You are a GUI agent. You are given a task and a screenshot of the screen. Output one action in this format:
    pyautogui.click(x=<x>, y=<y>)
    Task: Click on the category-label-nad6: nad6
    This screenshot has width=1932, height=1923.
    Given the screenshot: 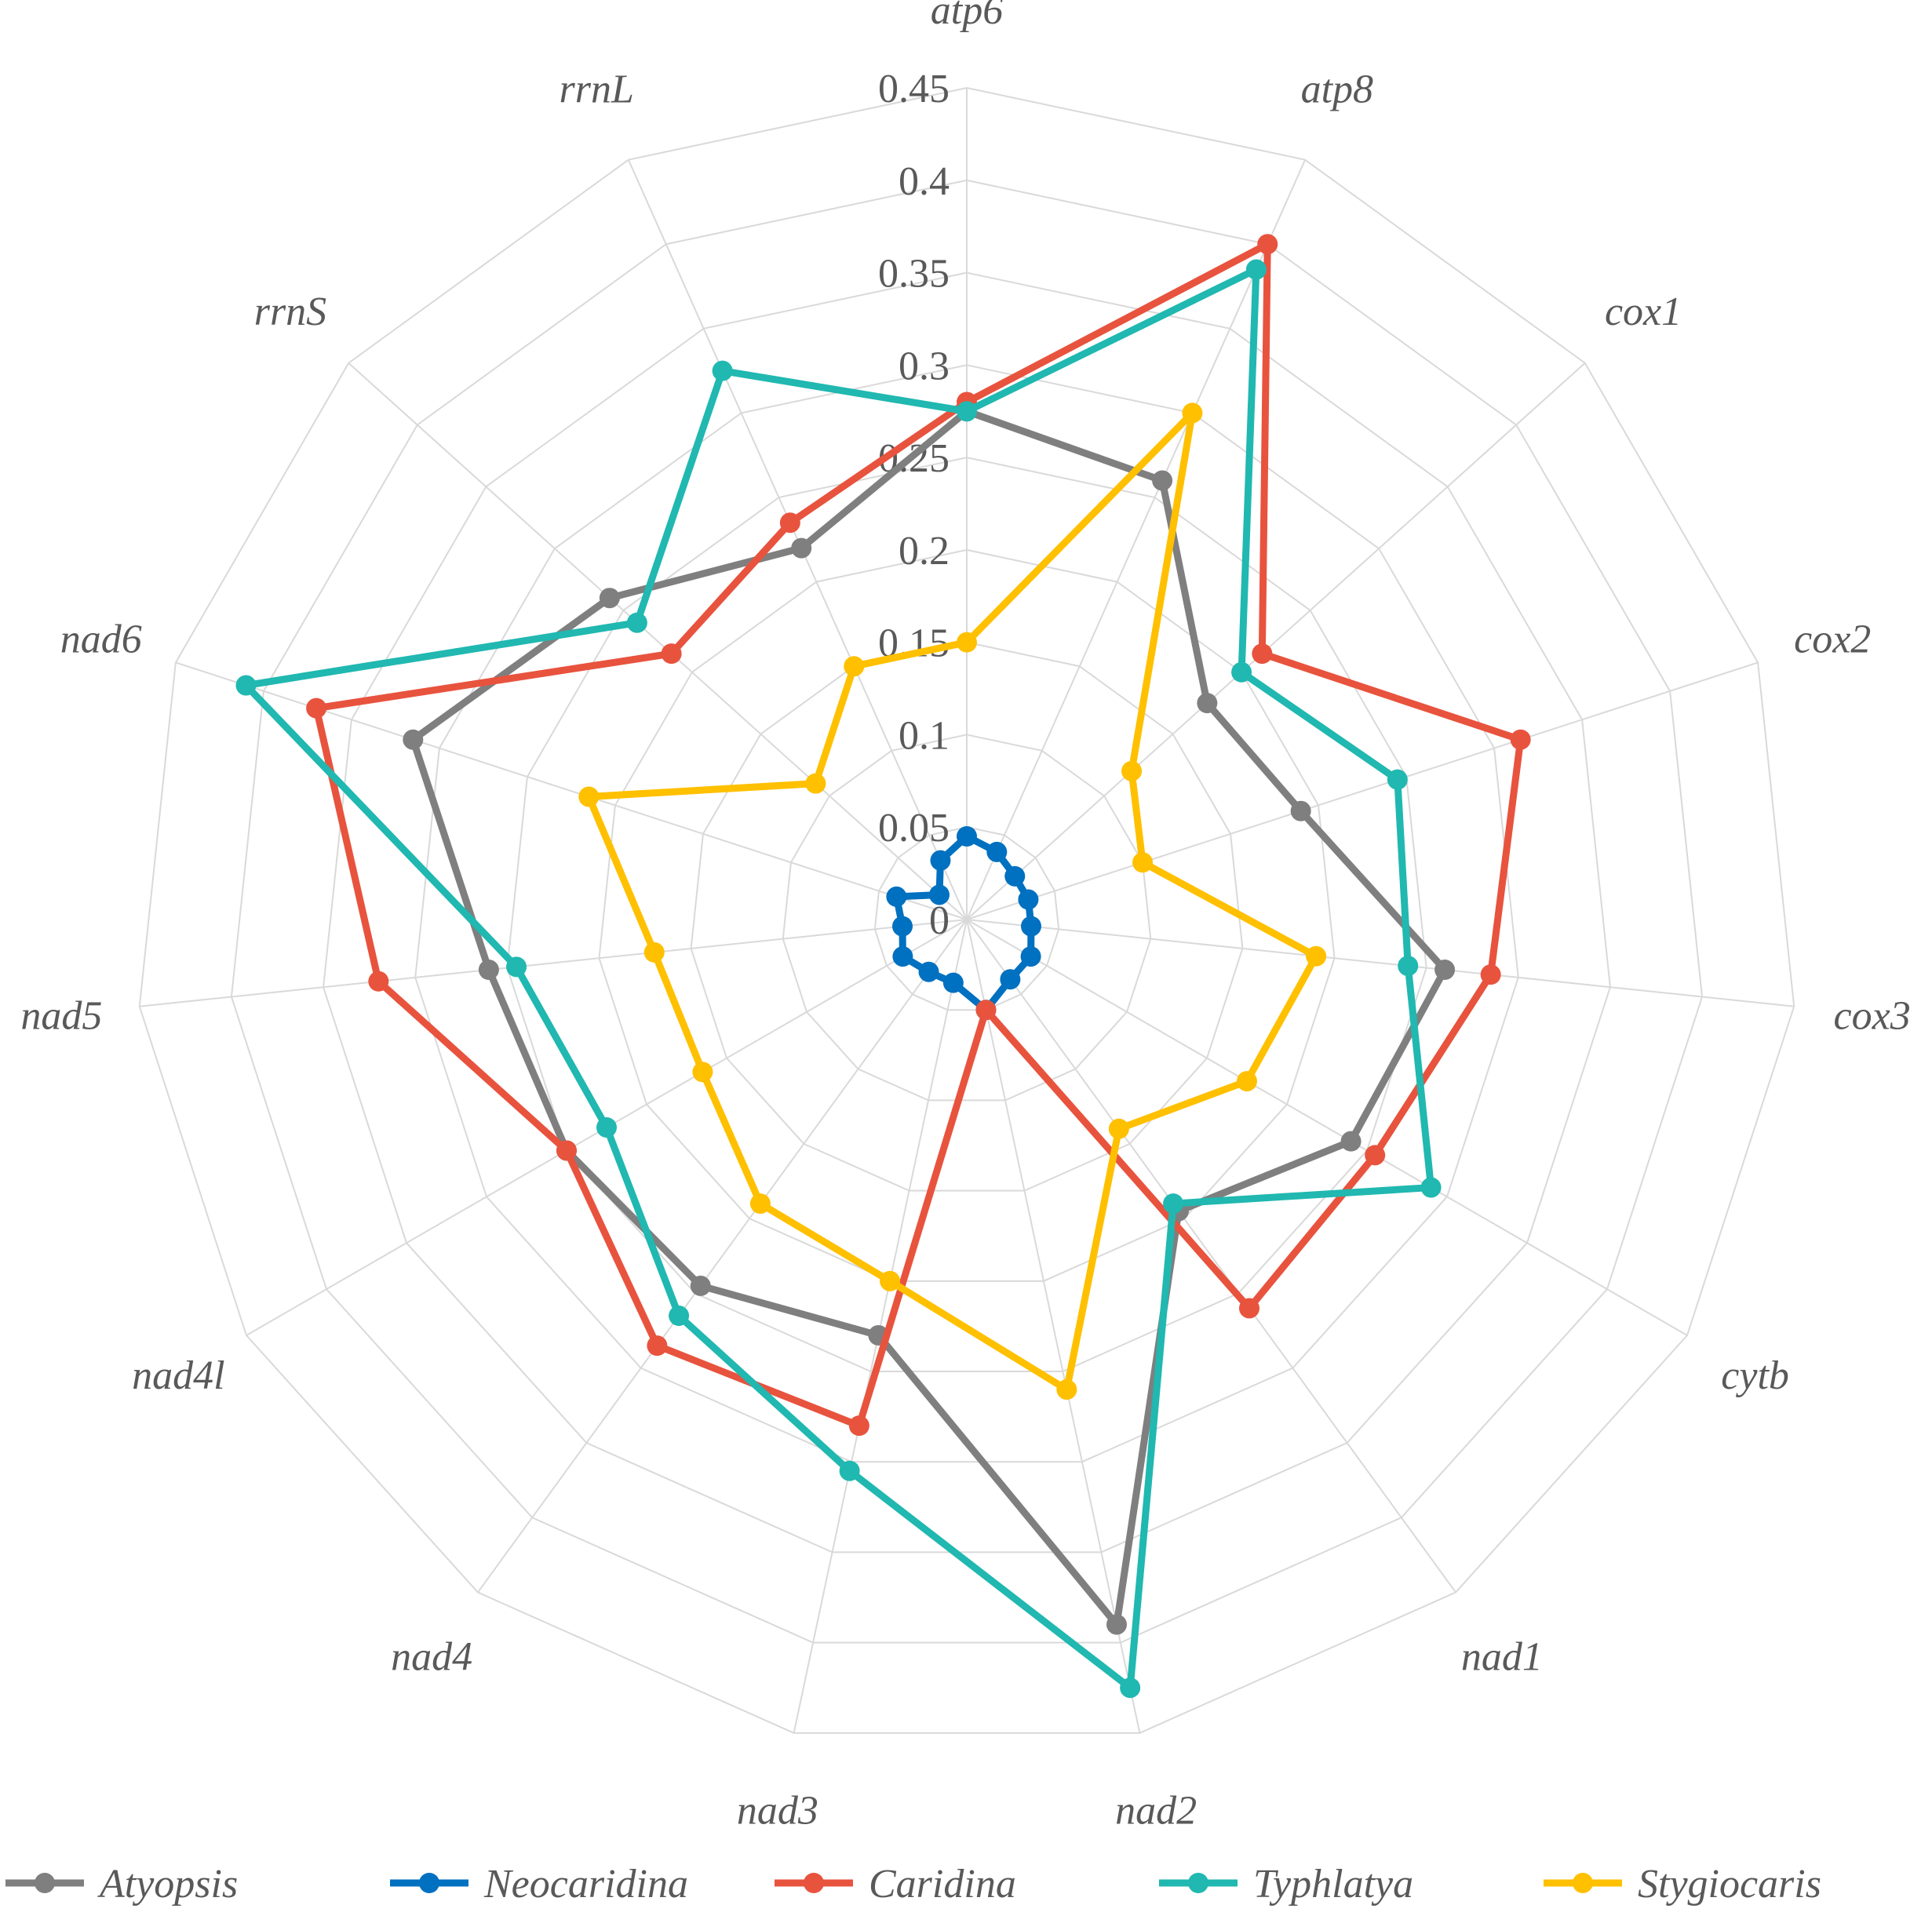 What is the action you would take?
    pyautogui.click(x=101, y=639)
    